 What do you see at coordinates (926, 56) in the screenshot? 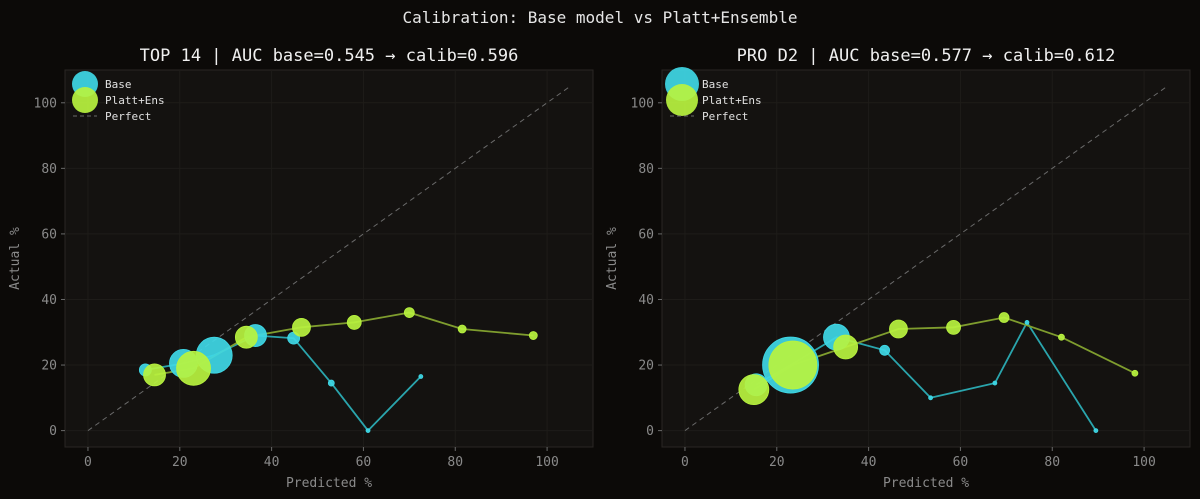
I see `panel-title: PRO D2 | AUC base=0.577 → calib=0.612` at bounding box center [926, 56].